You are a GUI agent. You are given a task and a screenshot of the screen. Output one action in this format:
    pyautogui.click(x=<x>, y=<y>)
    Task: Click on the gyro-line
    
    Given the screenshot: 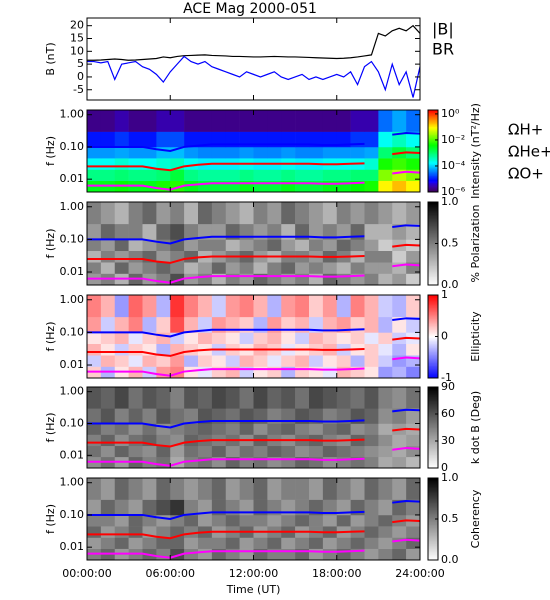 What is the action you would take?
    pyautogui.click(x=226, y=554)
    